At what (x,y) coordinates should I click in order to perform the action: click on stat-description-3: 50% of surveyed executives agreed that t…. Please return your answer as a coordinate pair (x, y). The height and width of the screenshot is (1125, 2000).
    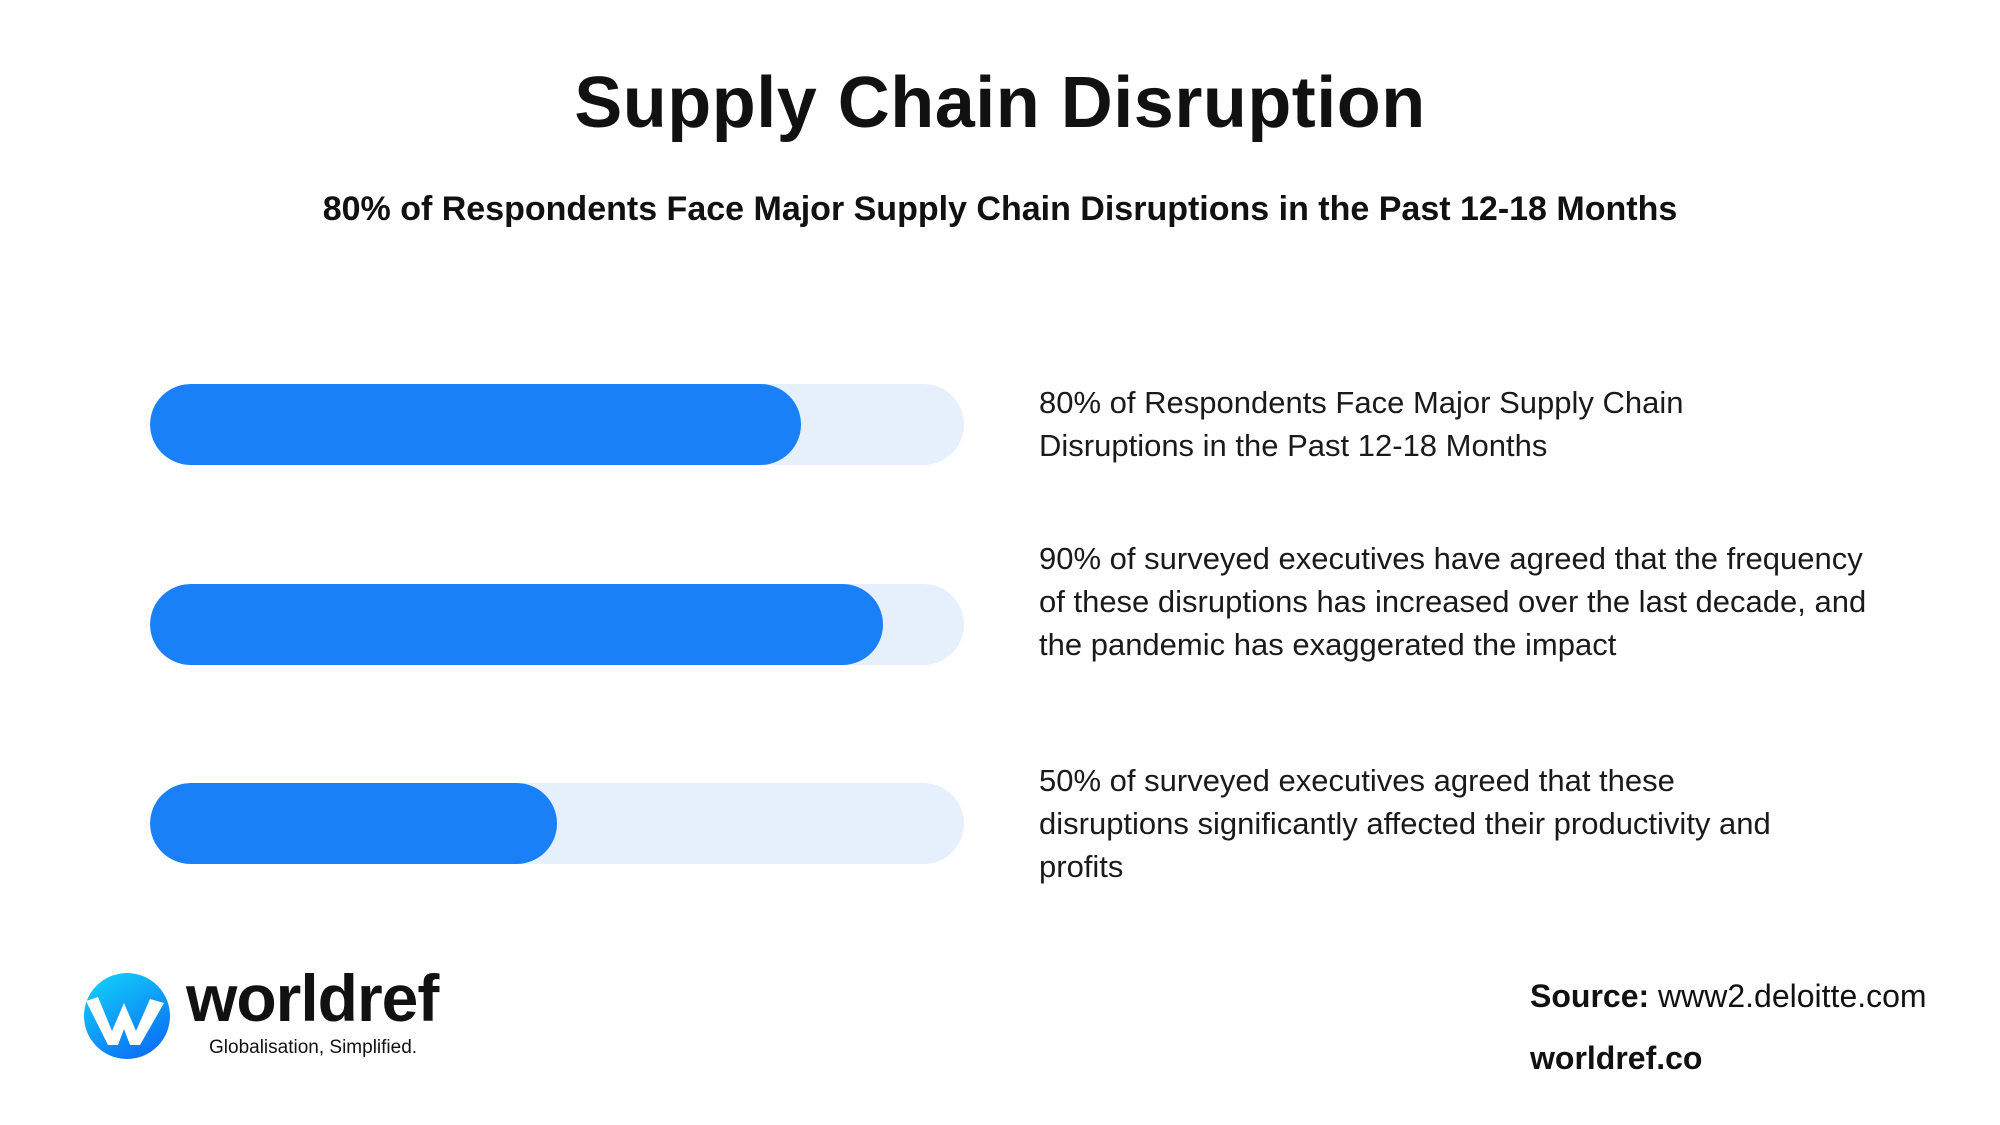
    Looking at the image, I should click on (1405, 823).